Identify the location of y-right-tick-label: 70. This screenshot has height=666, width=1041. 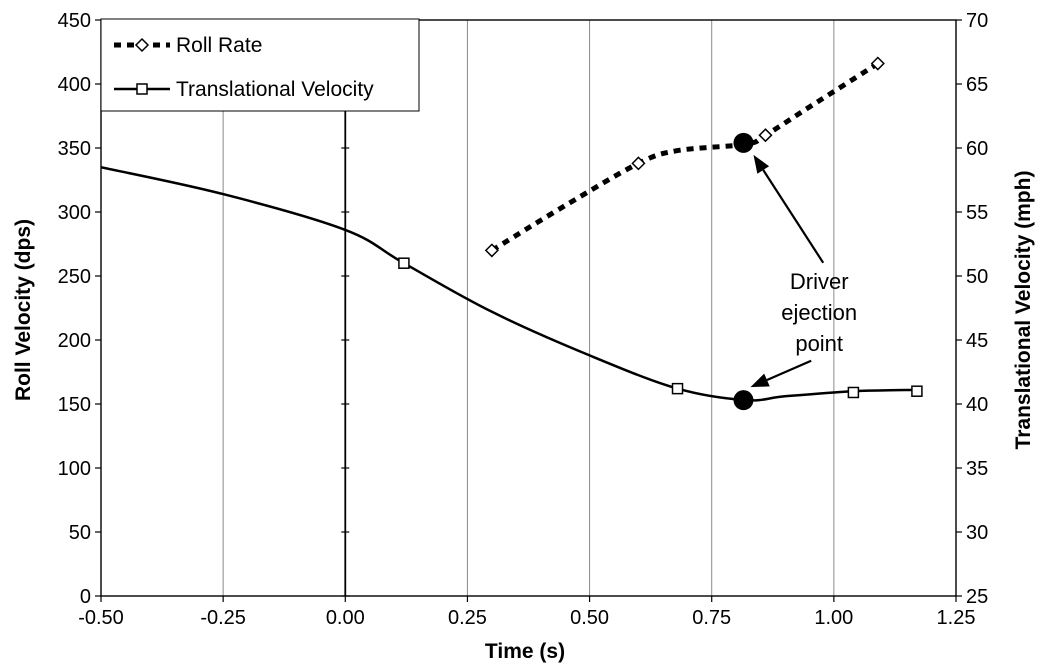
(977, 21).